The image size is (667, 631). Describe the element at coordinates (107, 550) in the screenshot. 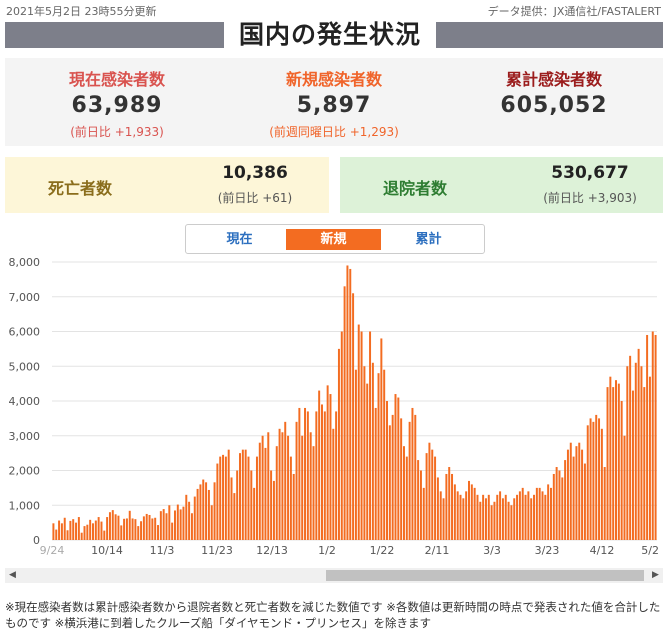

I see `x-tick-label: 10/14` at that location.